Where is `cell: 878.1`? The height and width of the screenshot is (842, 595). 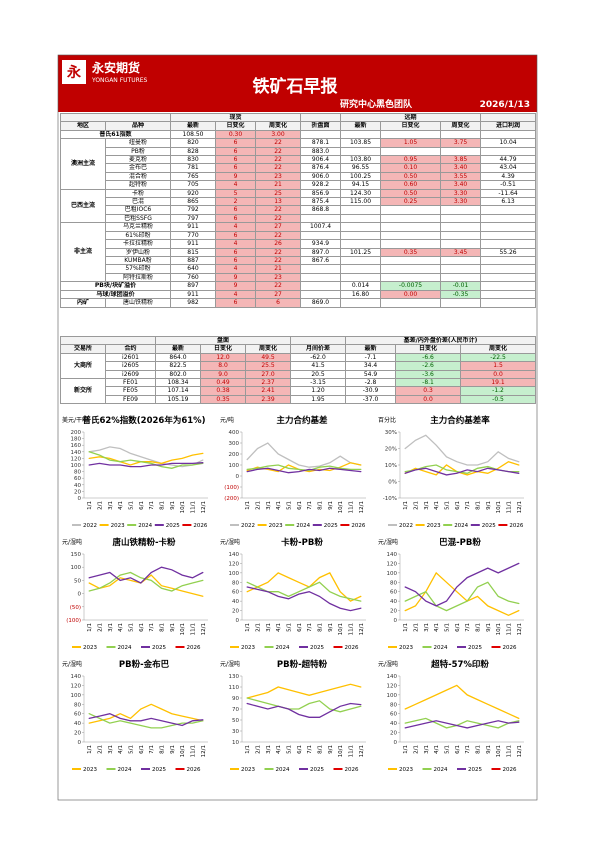
cell: 878.1 is located at coordinates (321, 143).